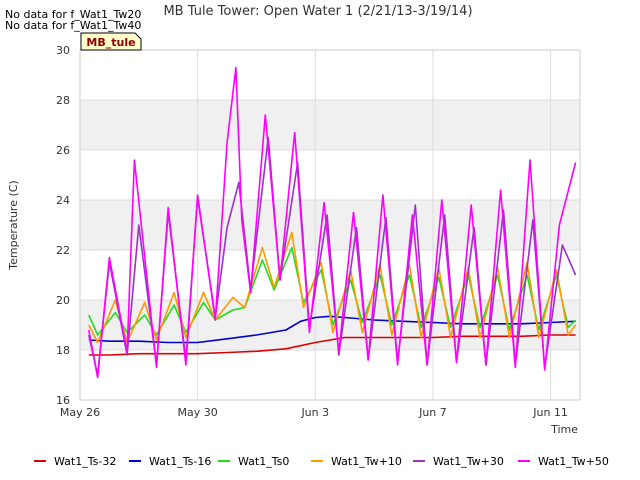 The image size is (640, 480). I want to click on legend-label: Wat1_Tw+30, so click(468, 461).